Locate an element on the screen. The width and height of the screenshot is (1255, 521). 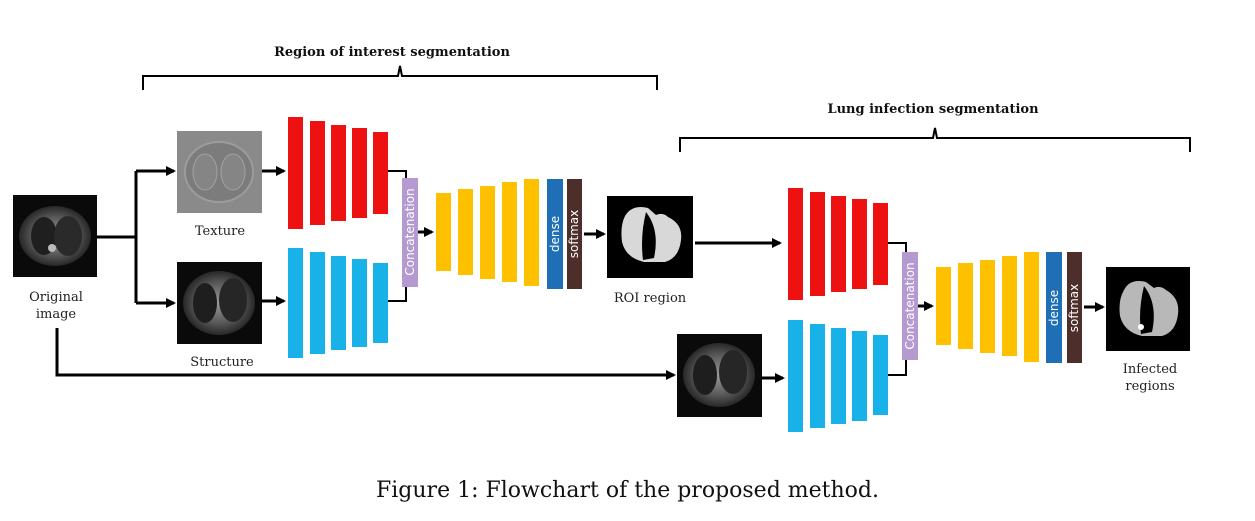
structure-encoder is located at coordinates (338, 303).